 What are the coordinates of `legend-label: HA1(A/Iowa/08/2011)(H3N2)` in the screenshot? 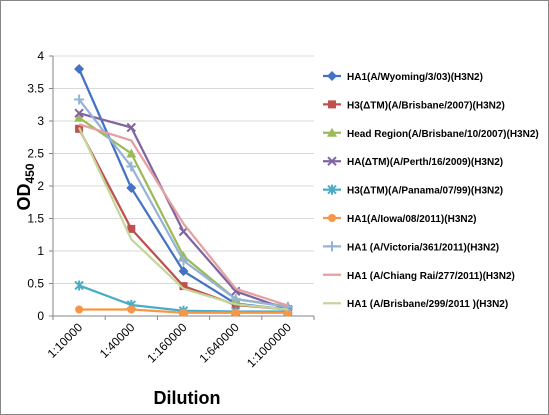 It's located at (412, 219).